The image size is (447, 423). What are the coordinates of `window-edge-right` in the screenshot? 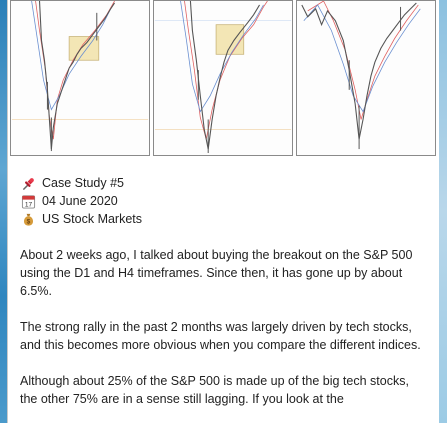 It's located at (443, 211).